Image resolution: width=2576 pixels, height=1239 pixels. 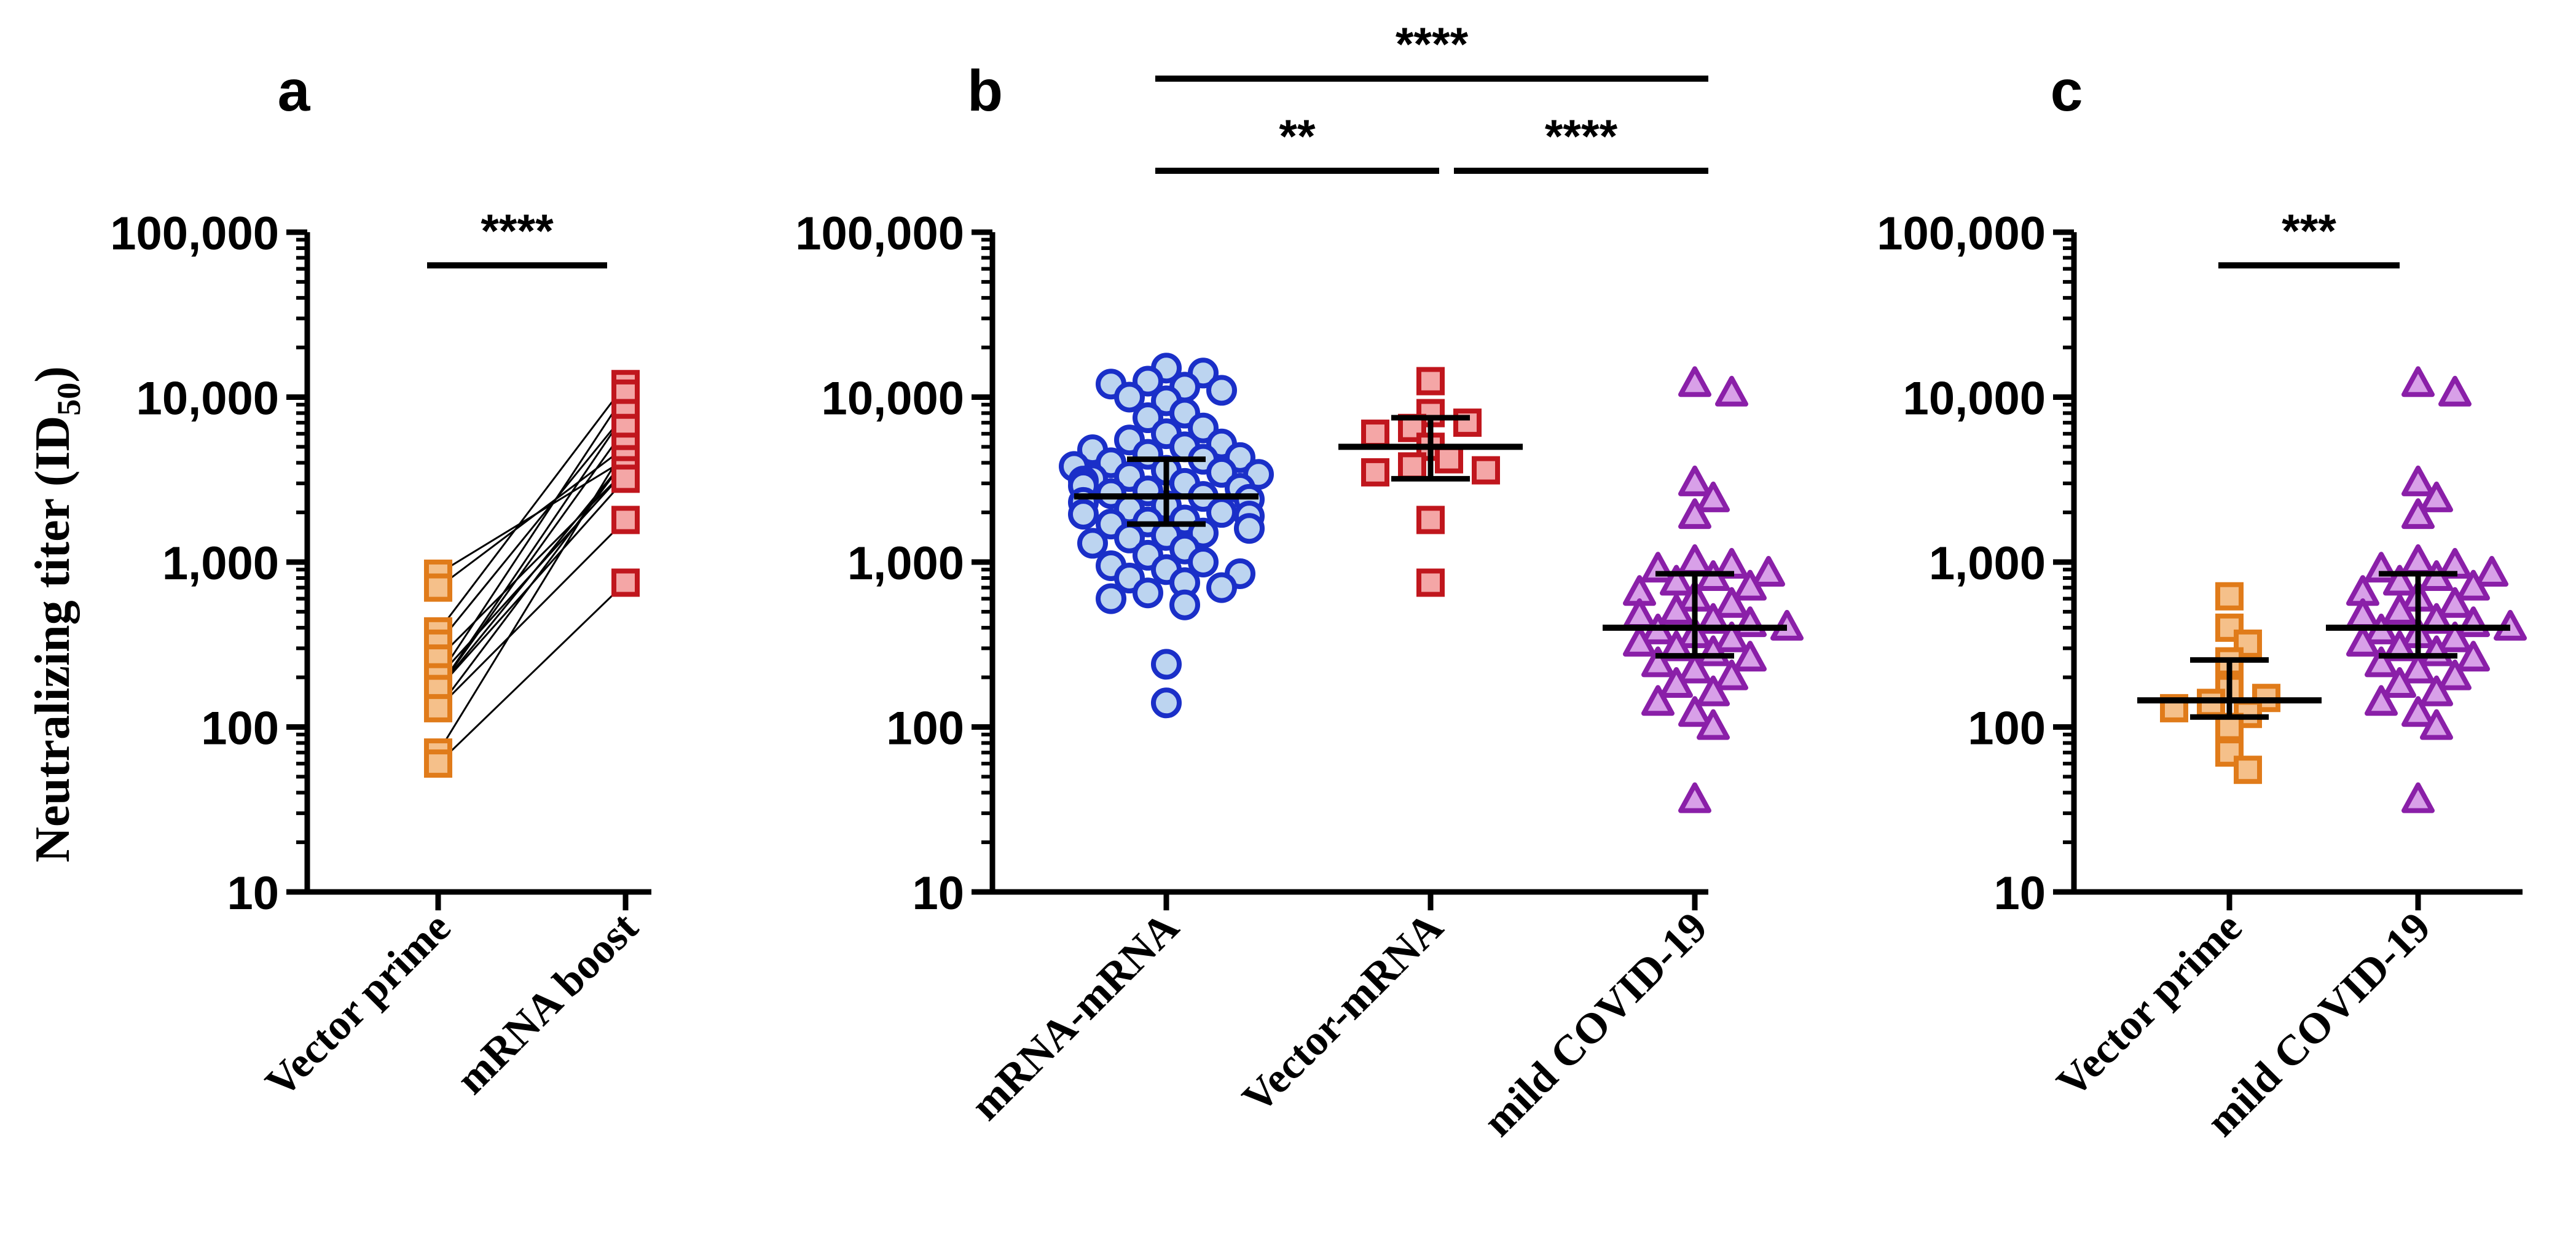 I want to click on significance-label: **, so click(x=1297, y=137).